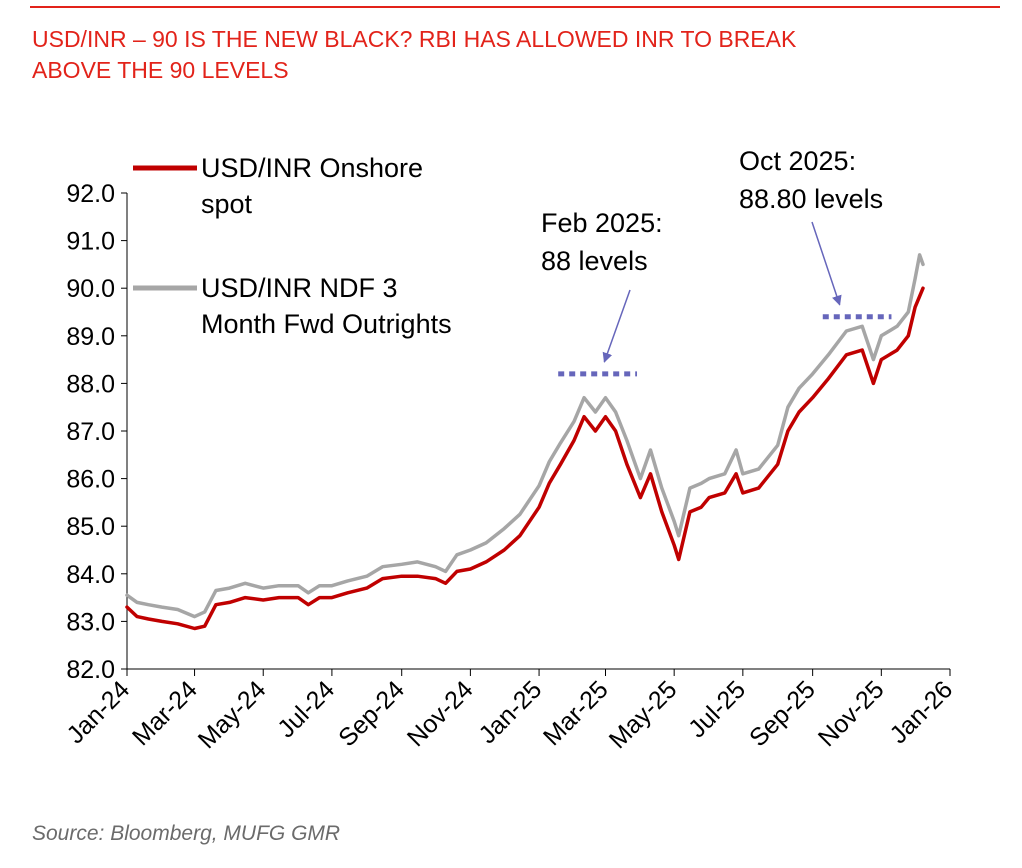 Image resolution: width=1022 pixels, height=868 pixels. Describe the element at coordinates (90, 575) in the screenshot. I see `y-tick-label: 84.0` at that location.